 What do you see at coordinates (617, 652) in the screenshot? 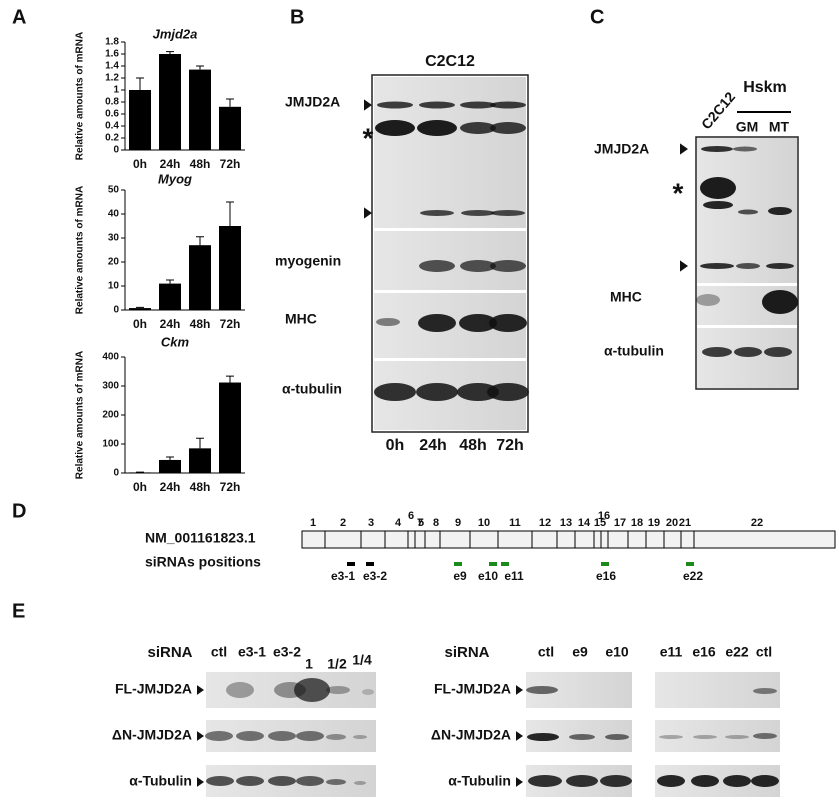
I see `lane-label: e10` at bounding box center [617, 652].